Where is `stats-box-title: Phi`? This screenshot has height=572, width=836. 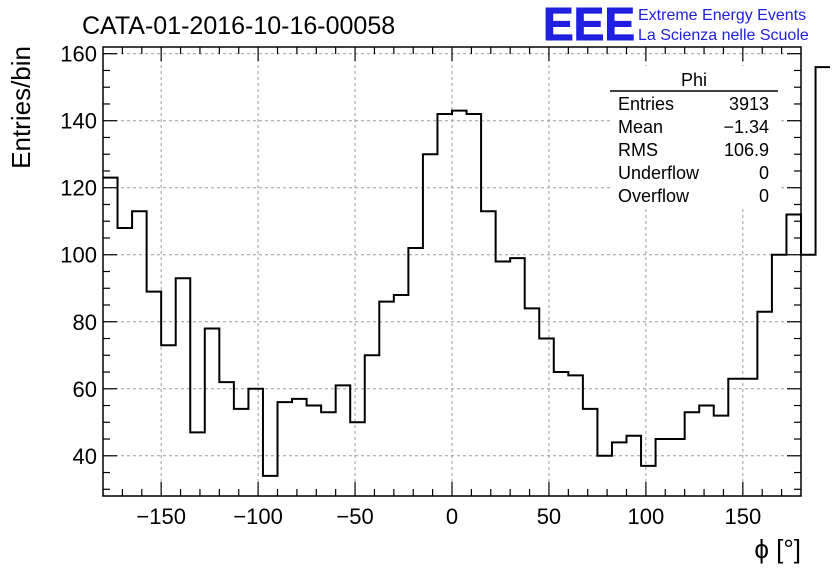
stats-box-title: Phi is located at coordinates (694, 80).